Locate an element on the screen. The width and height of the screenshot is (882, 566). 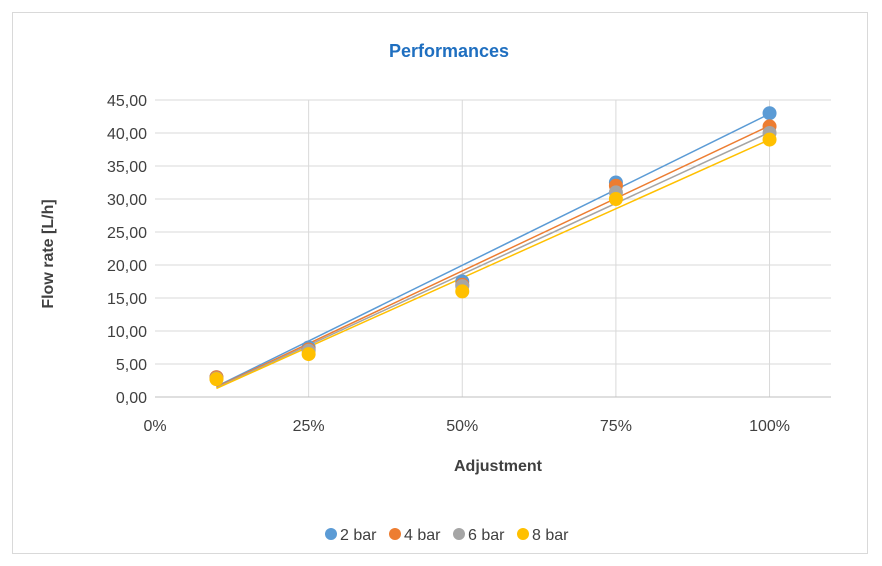
legend-label-4-bar: 4 bar is located at coordinates (422, 535).